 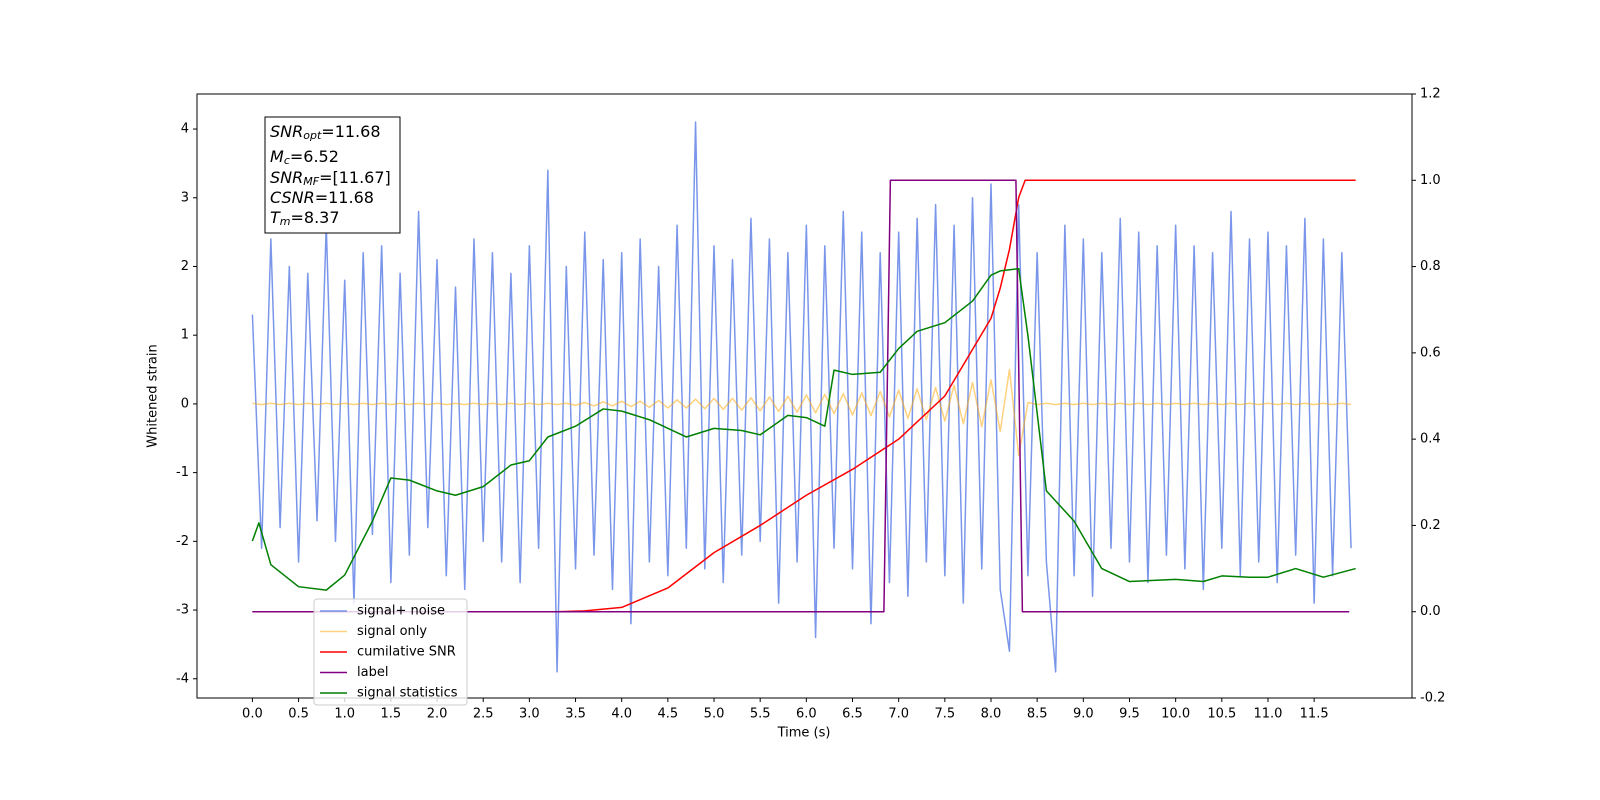 What do you see at coordinates (1430, 611) in the screenshot?
I see `y2-tick-label: 0.0` at bounding box center [1430, 611].